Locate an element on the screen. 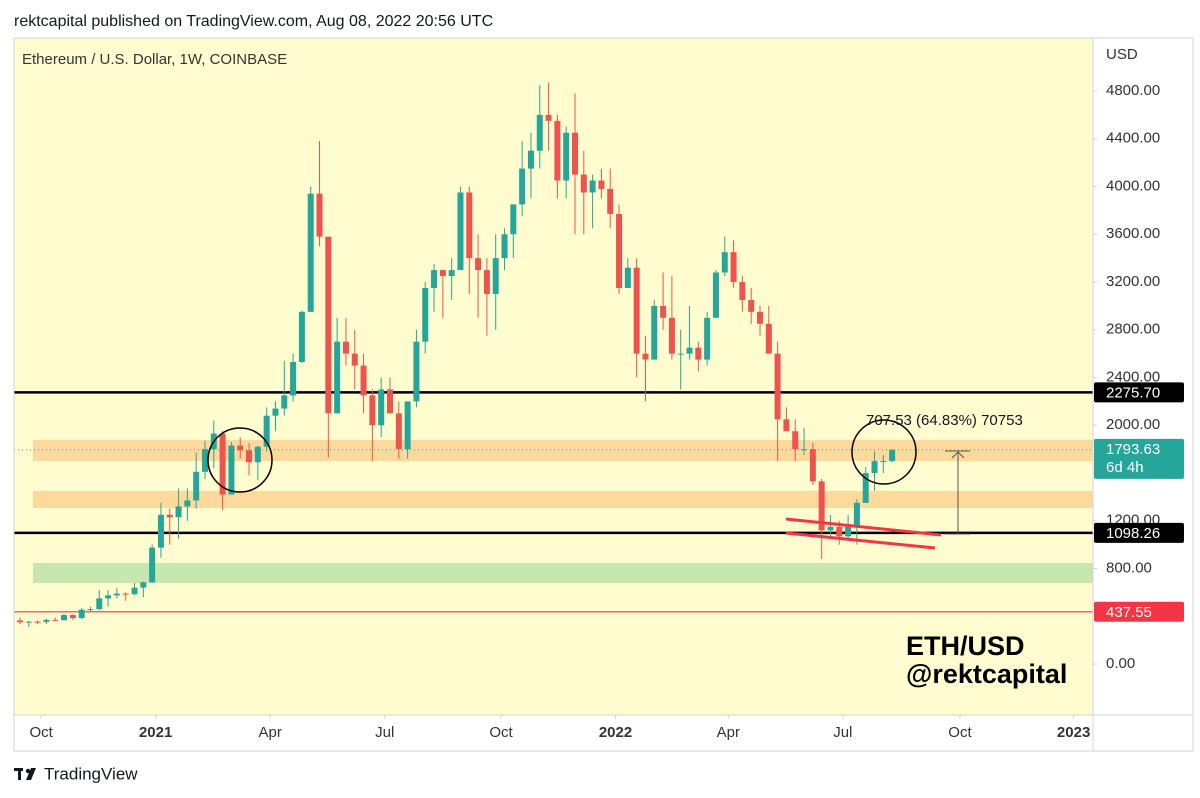  zone is located at coordinates (563, 573).